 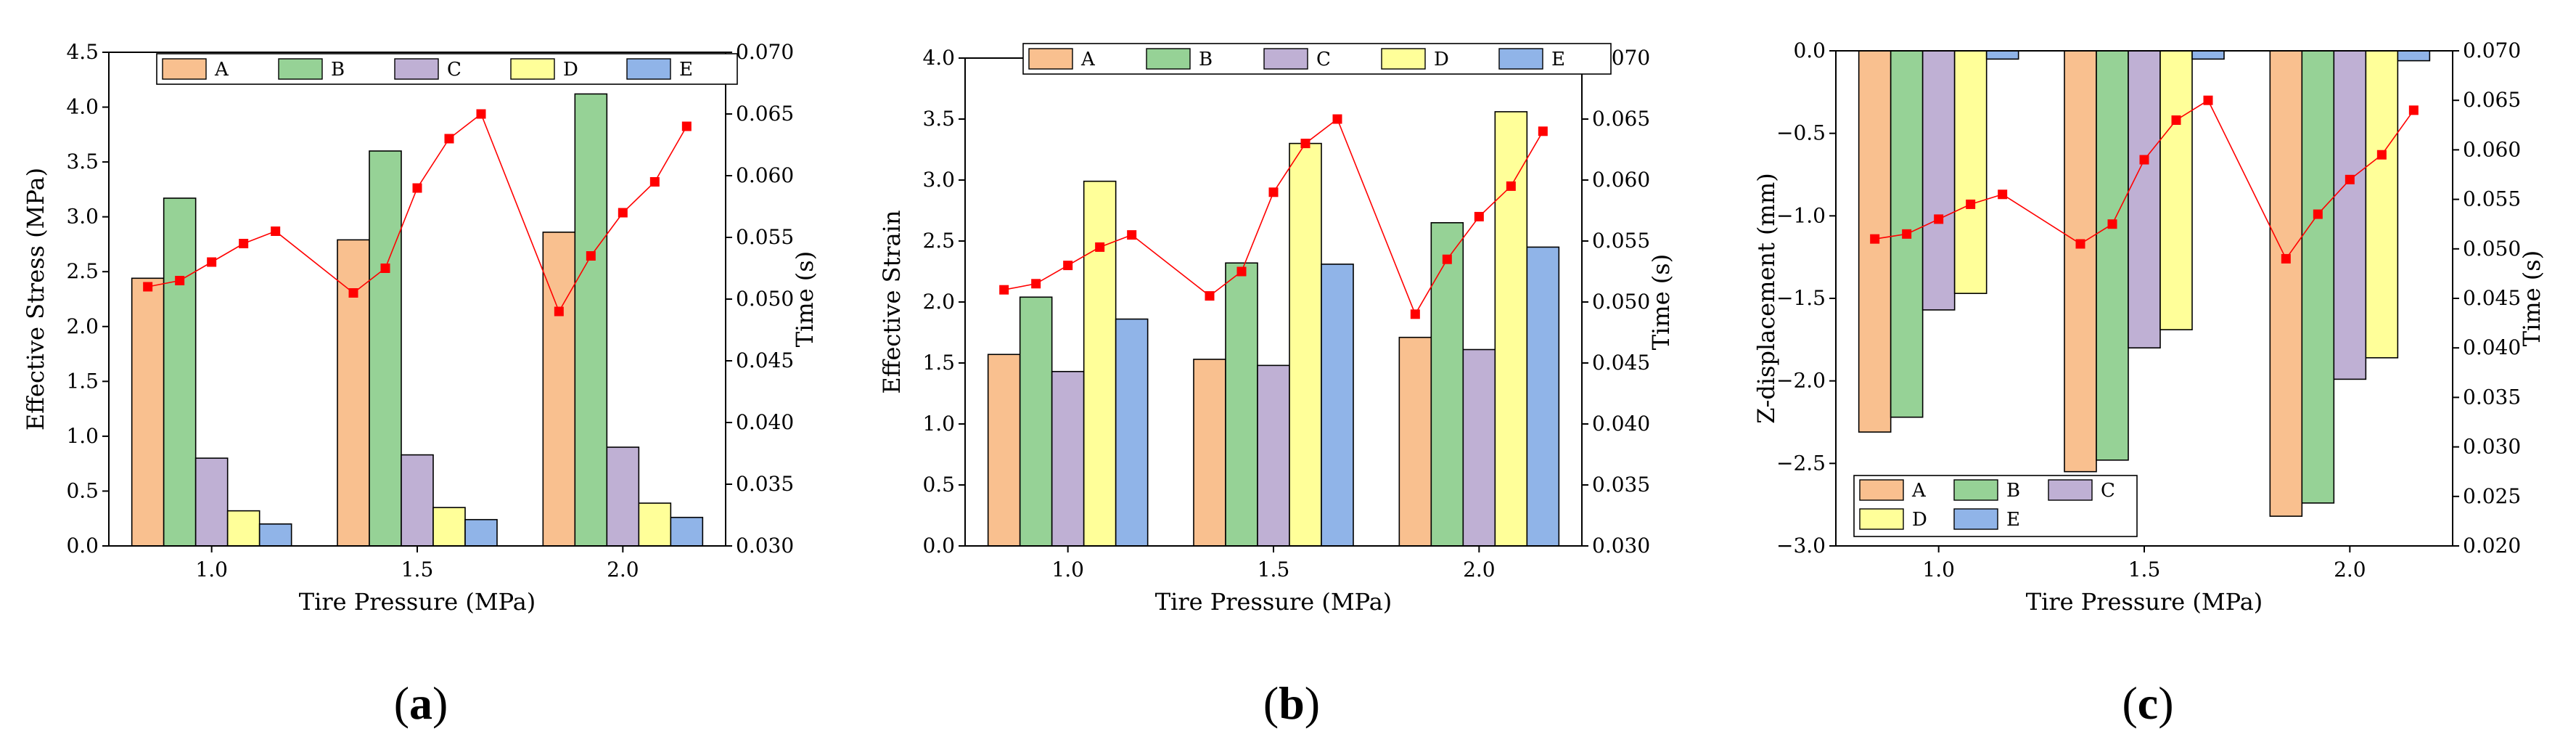 What do you see at coordinates (2148, 703) in the screenshot?
I see `panel-label-letter: c` at bounding box center [2148, 703].